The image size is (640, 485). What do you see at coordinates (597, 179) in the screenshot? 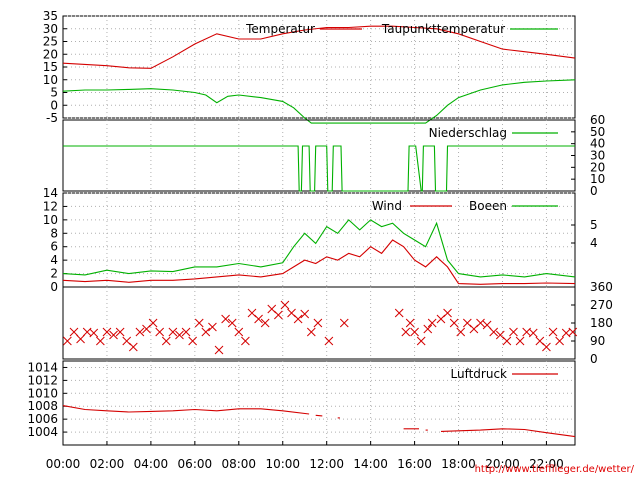
I see `y-tick-label-right: 10` at bounding box center [597, 179].